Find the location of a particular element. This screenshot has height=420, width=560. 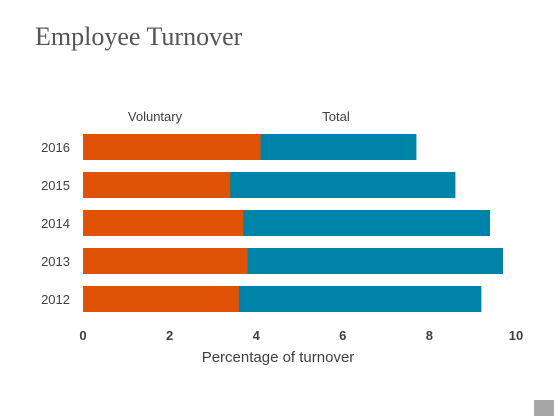

y-tick-label-2013: 2013 is located at coordinates (55, 261).